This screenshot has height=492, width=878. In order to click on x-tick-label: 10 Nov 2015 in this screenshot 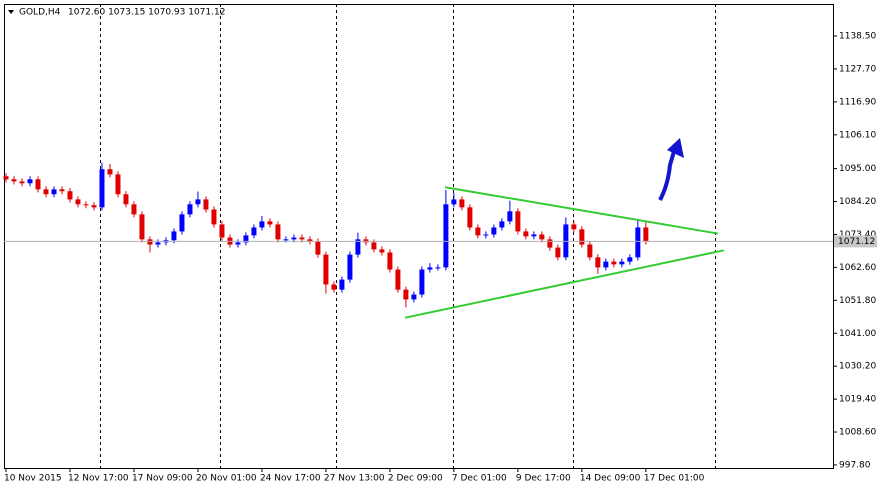, I will do `click(33, 479)`.